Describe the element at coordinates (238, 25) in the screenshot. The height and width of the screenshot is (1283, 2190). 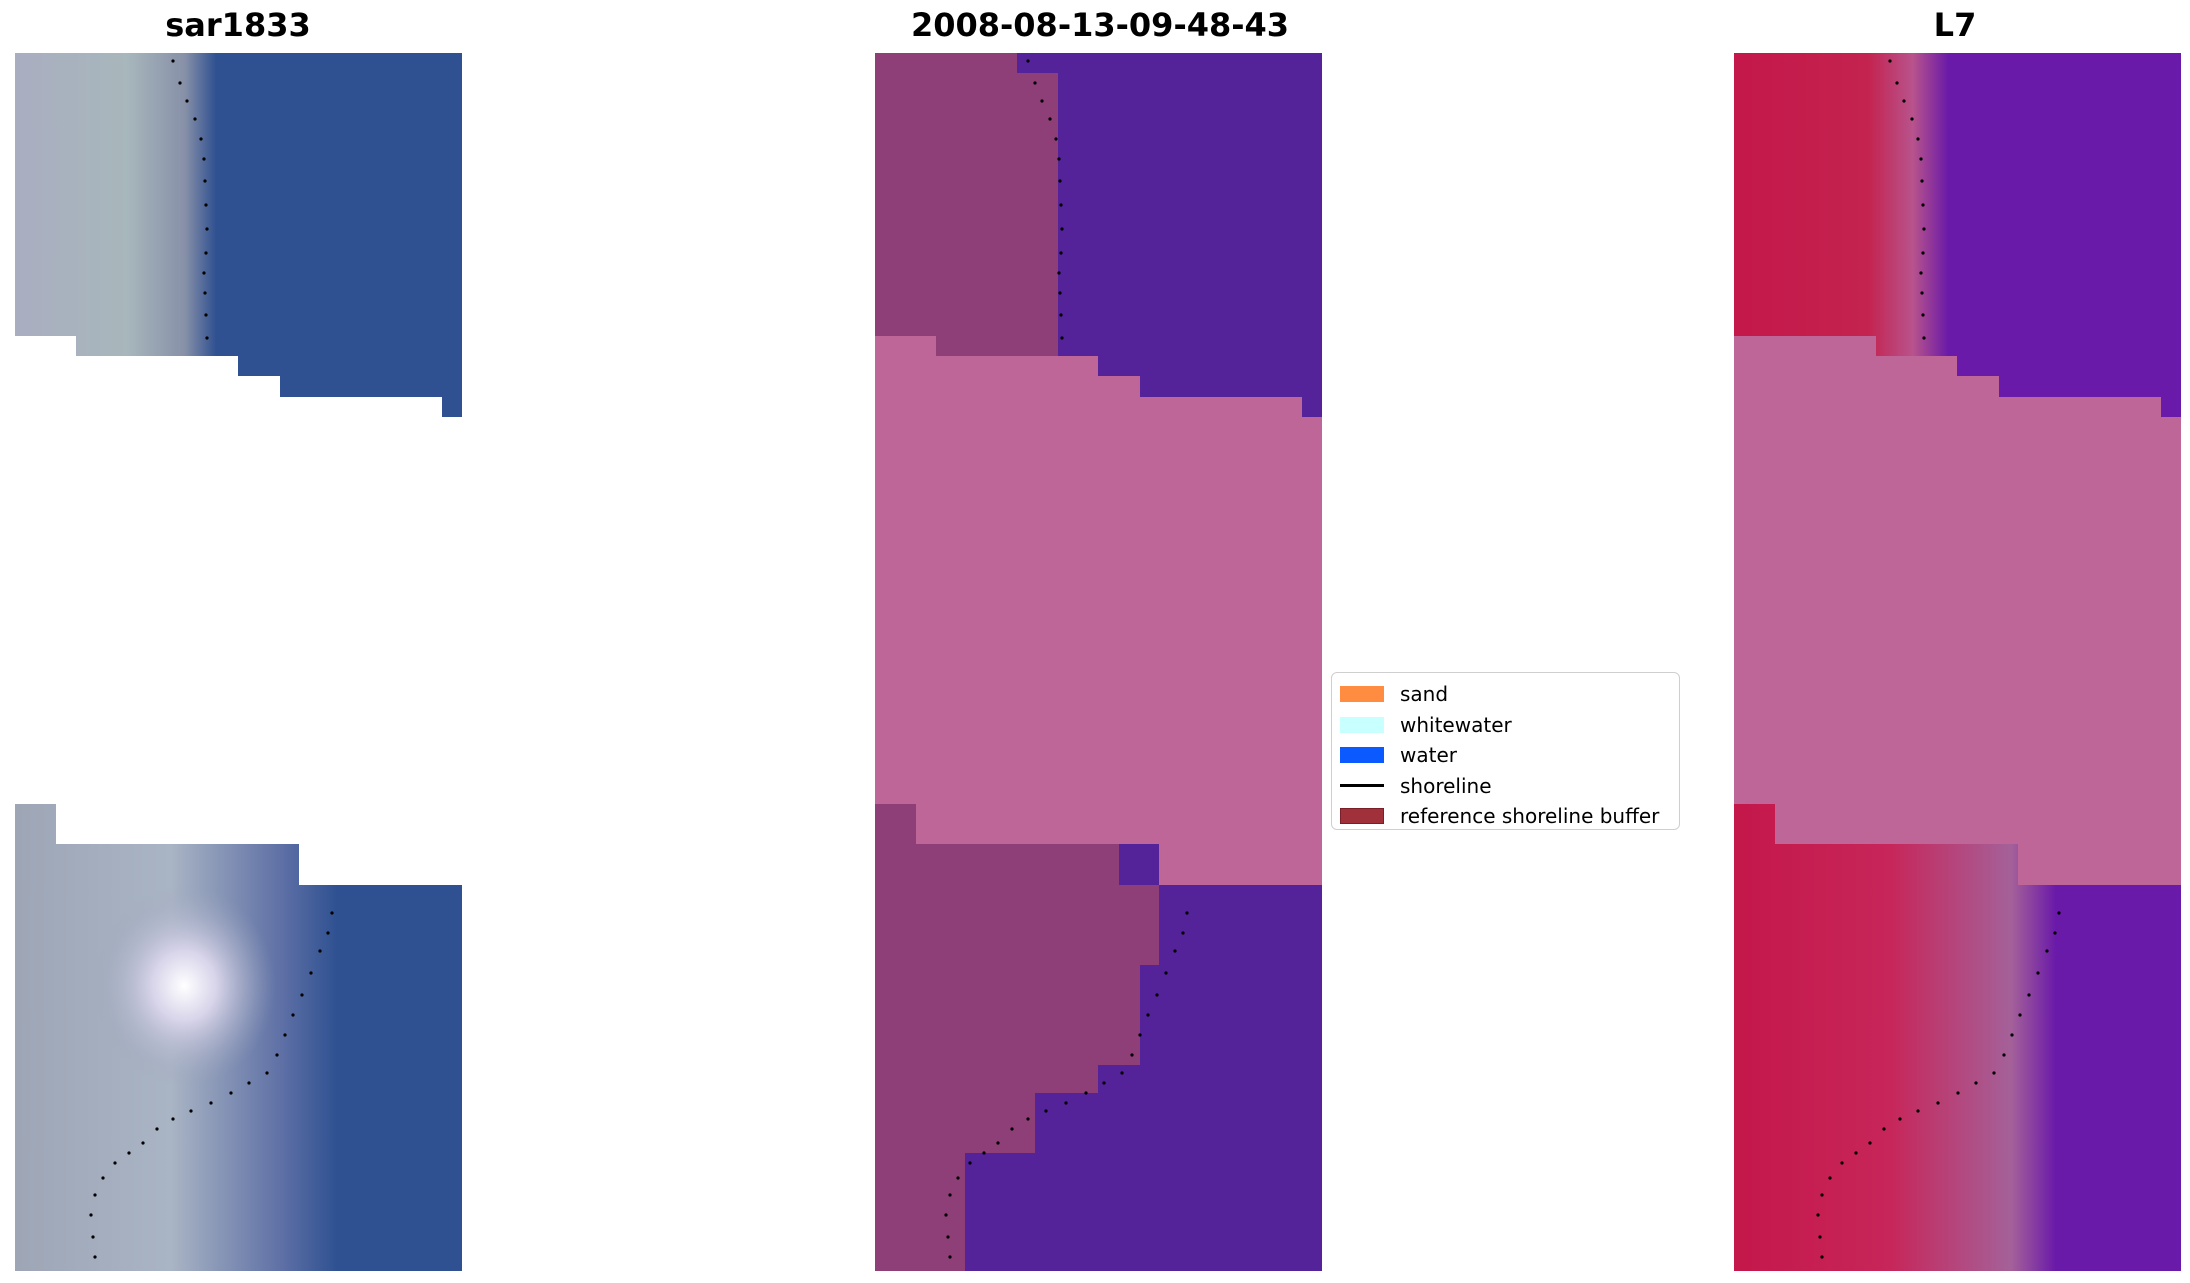
I see `panel-title-rgb: sar1833` at that location.